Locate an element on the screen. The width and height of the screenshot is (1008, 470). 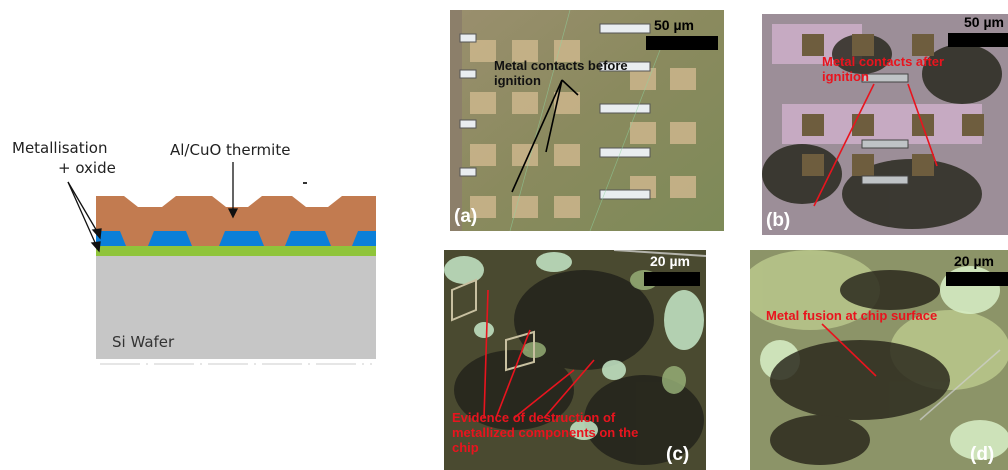
metallisation-label: Metallisation is located at coordinates (60, 148).